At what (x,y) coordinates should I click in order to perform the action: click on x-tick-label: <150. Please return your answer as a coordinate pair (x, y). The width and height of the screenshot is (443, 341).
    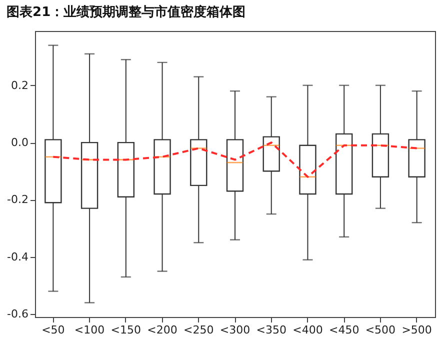
    Looking at the image, I should click on (126, 330).